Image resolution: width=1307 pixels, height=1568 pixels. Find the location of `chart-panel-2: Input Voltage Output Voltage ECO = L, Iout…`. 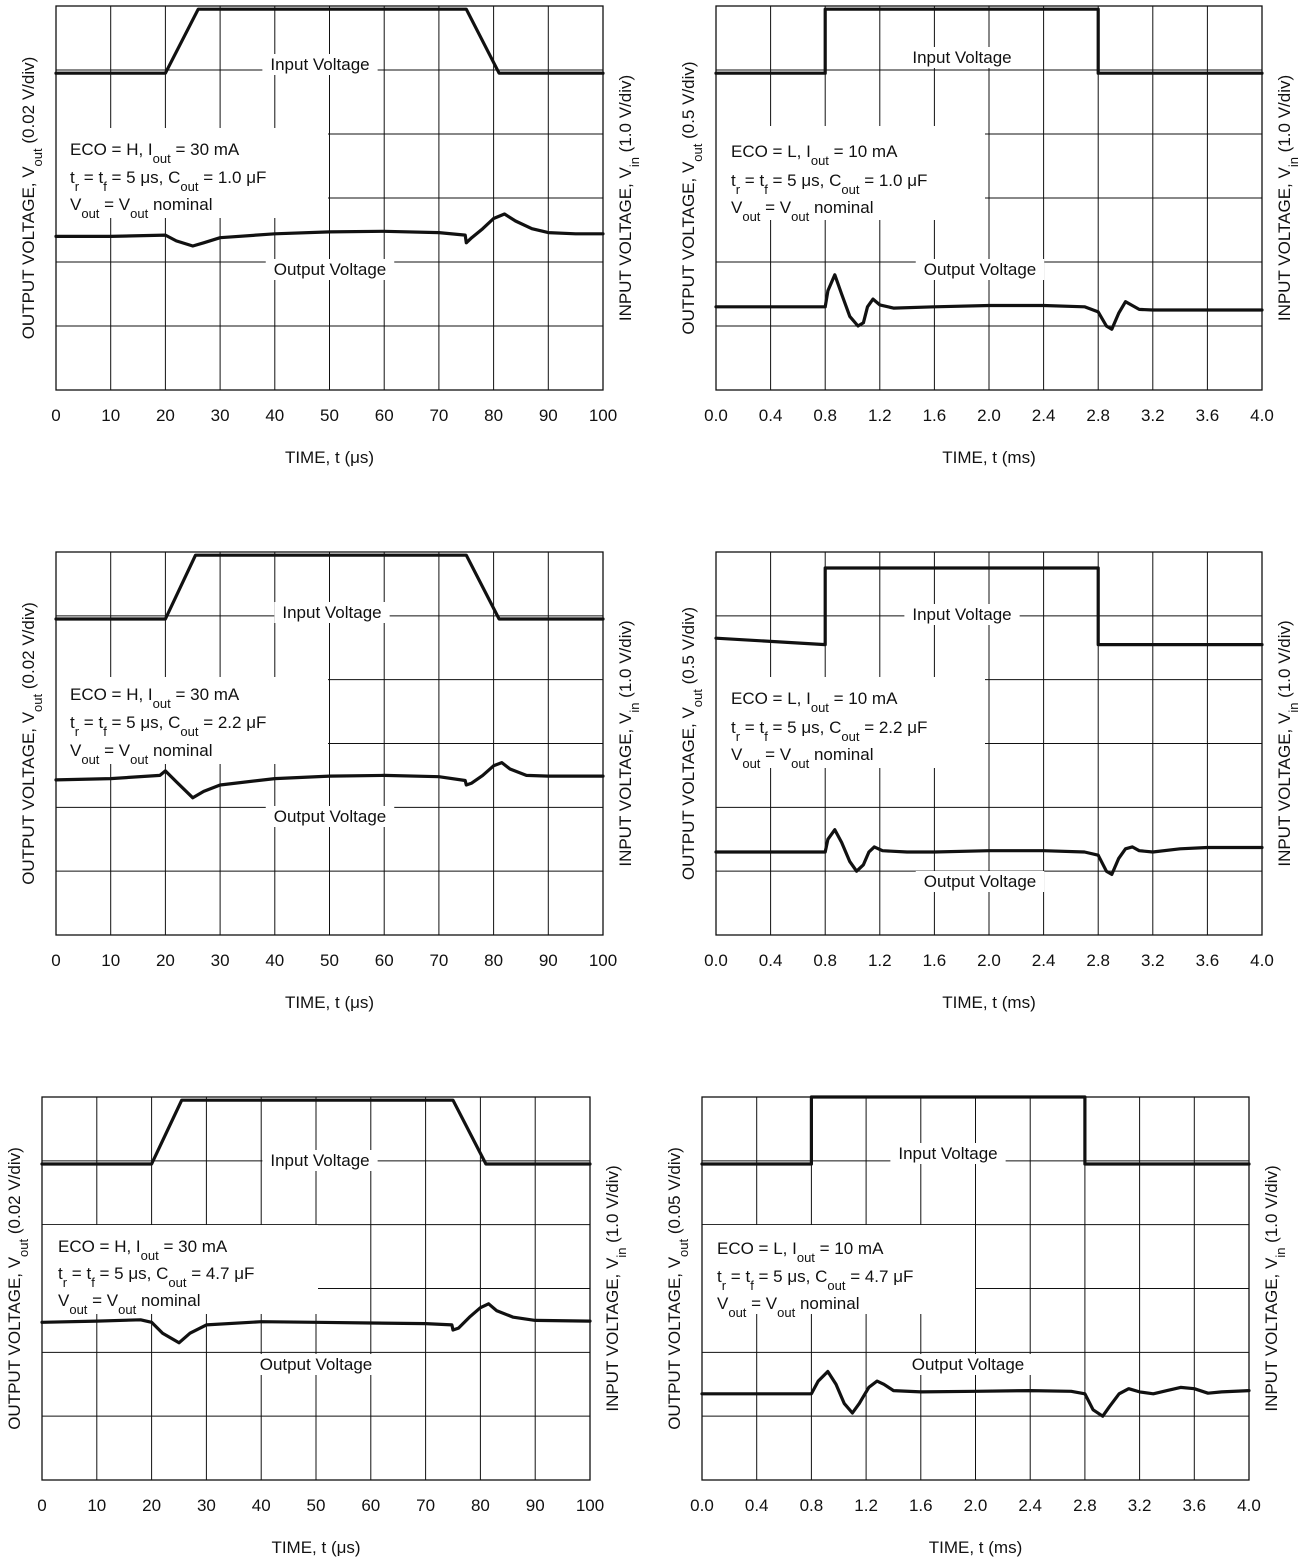

chart-panel-2: Input Voltage Output Voltage ECO = L, Iout… is located at coordinates (990, 236).